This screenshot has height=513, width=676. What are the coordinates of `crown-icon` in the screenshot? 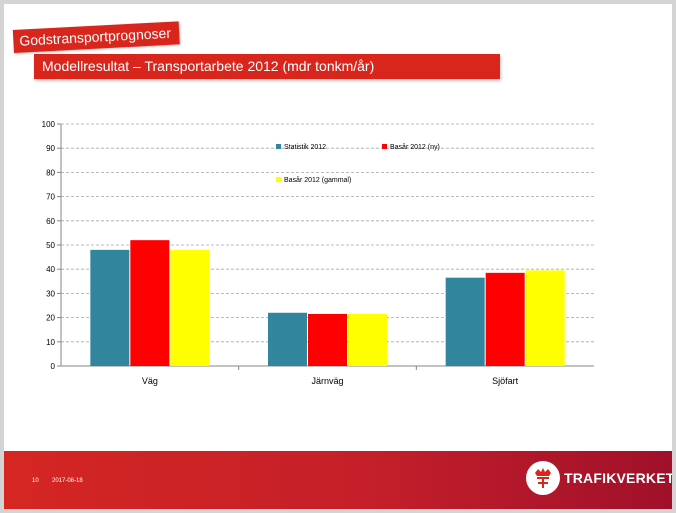 It's located at (543, 478).